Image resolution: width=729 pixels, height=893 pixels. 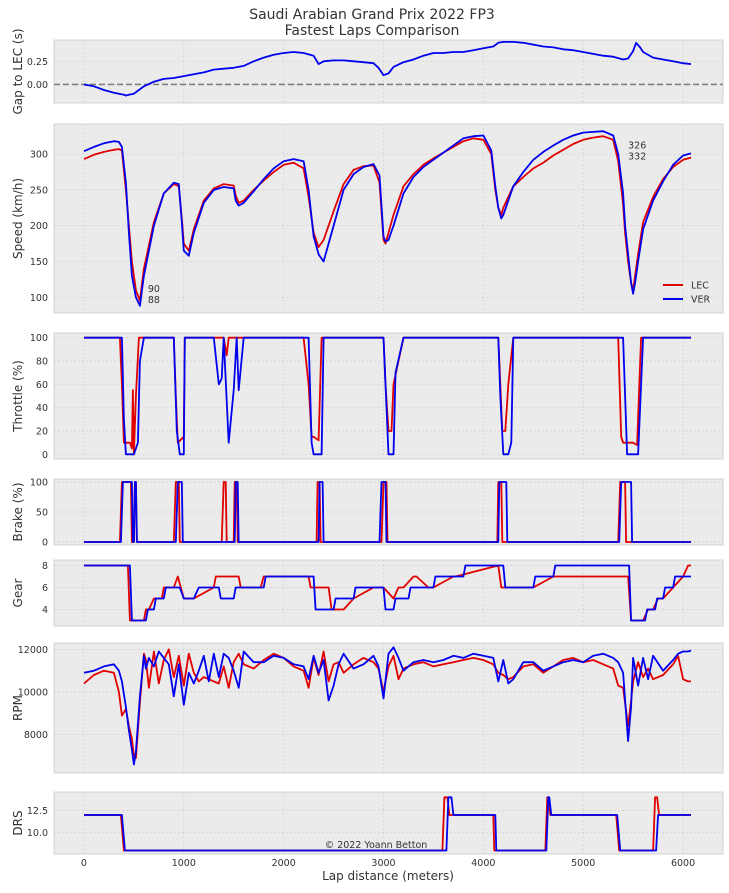 I want to click on credit-text: © 2022 Yoann Betton, so click(x=376, y=845).